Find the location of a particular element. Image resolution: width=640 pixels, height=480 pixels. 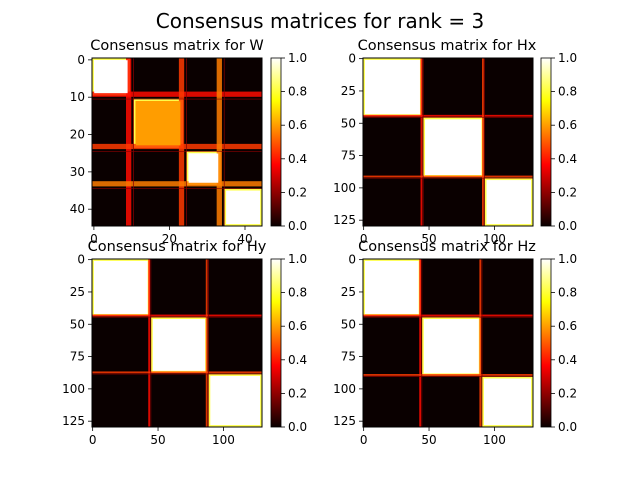

x-tick-label: 40 is located at coordinates (244, 239).